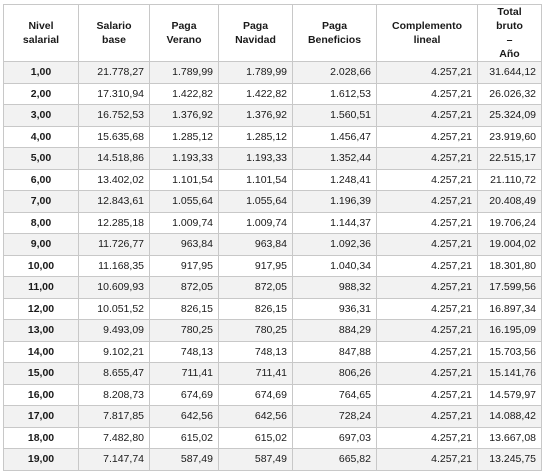 This screenshot has width=549, height=471. I want to click on cell-paga-navidad: 1.422,82, so click(255, 93).